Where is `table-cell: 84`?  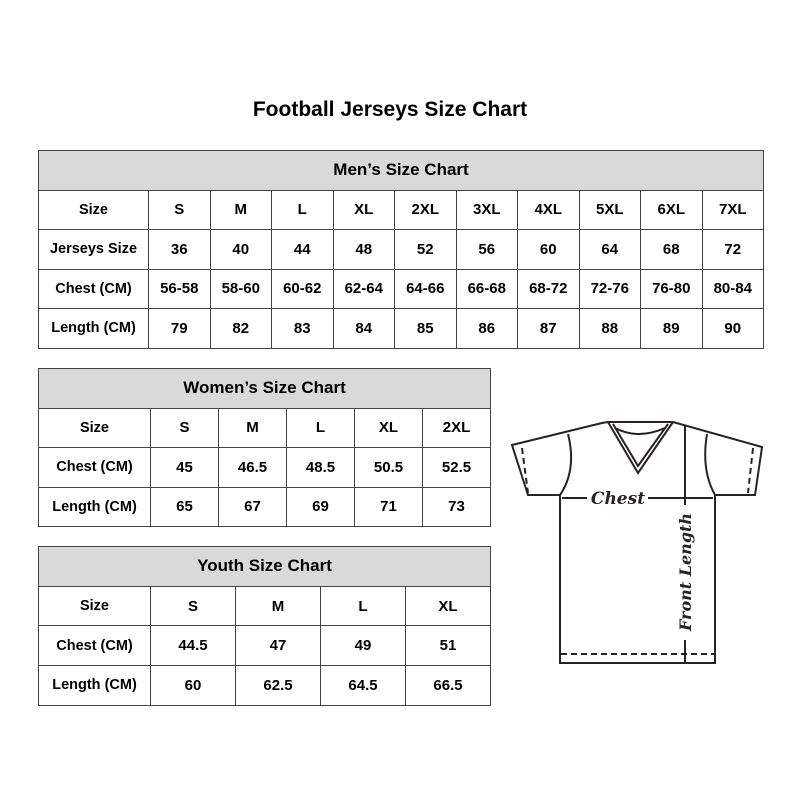
table-cell: 84 is located at coordinates (363, 328).